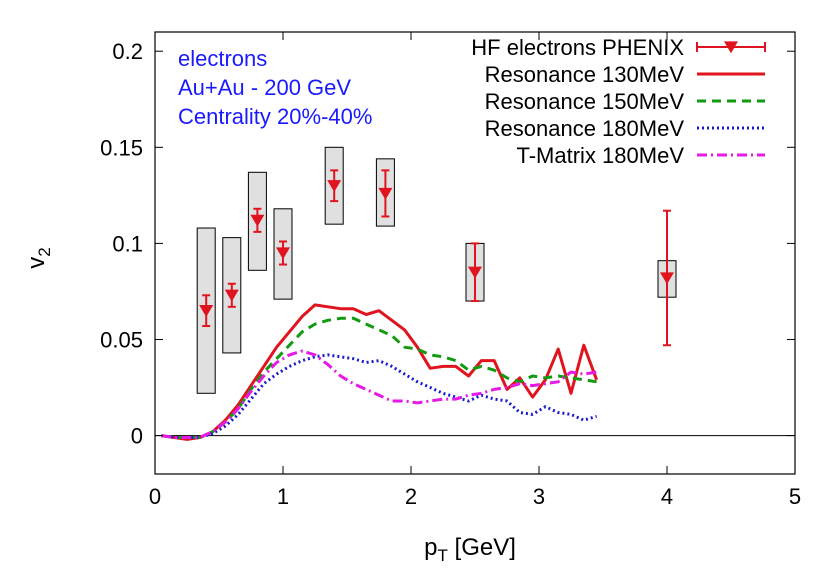 The image size is (830, 581). Describe the element at coordinates (137, 436) in the screenshot. I see `y-tick-label: 0` at that location.